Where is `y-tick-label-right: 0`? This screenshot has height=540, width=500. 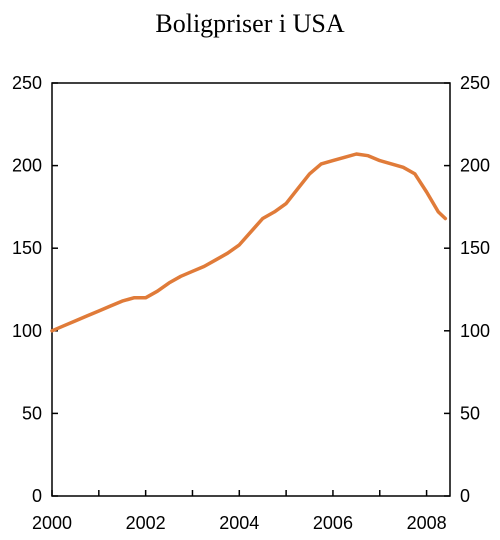 y-tick-label-right: 0 is located at coordinates (465, 496).